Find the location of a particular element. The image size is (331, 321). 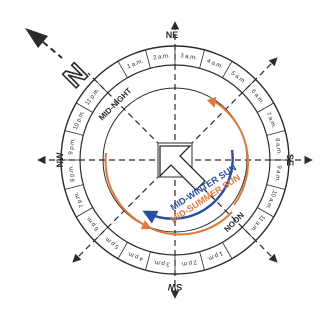

hour-label: 2 a.m. is located at coordinates (162, 57).